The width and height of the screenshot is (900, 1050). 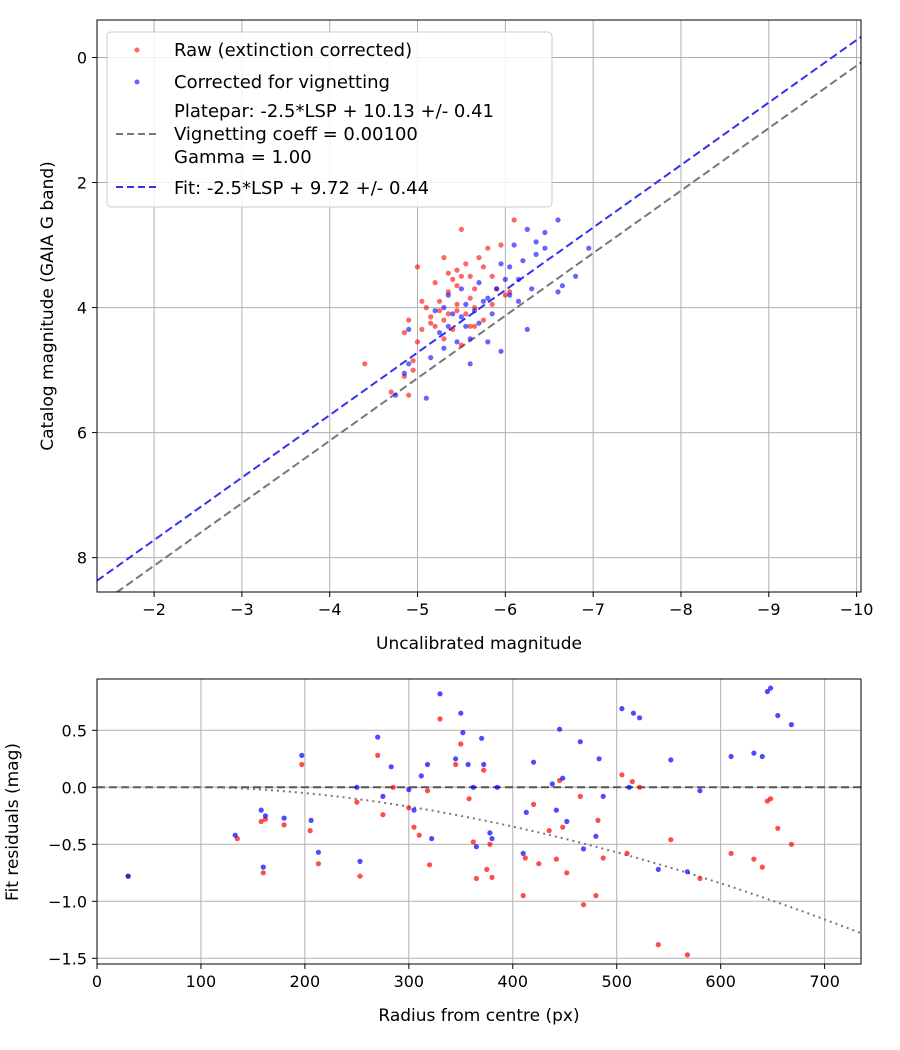 I want to click on y-tick-label: −1.0, so click(x=67, y=901).